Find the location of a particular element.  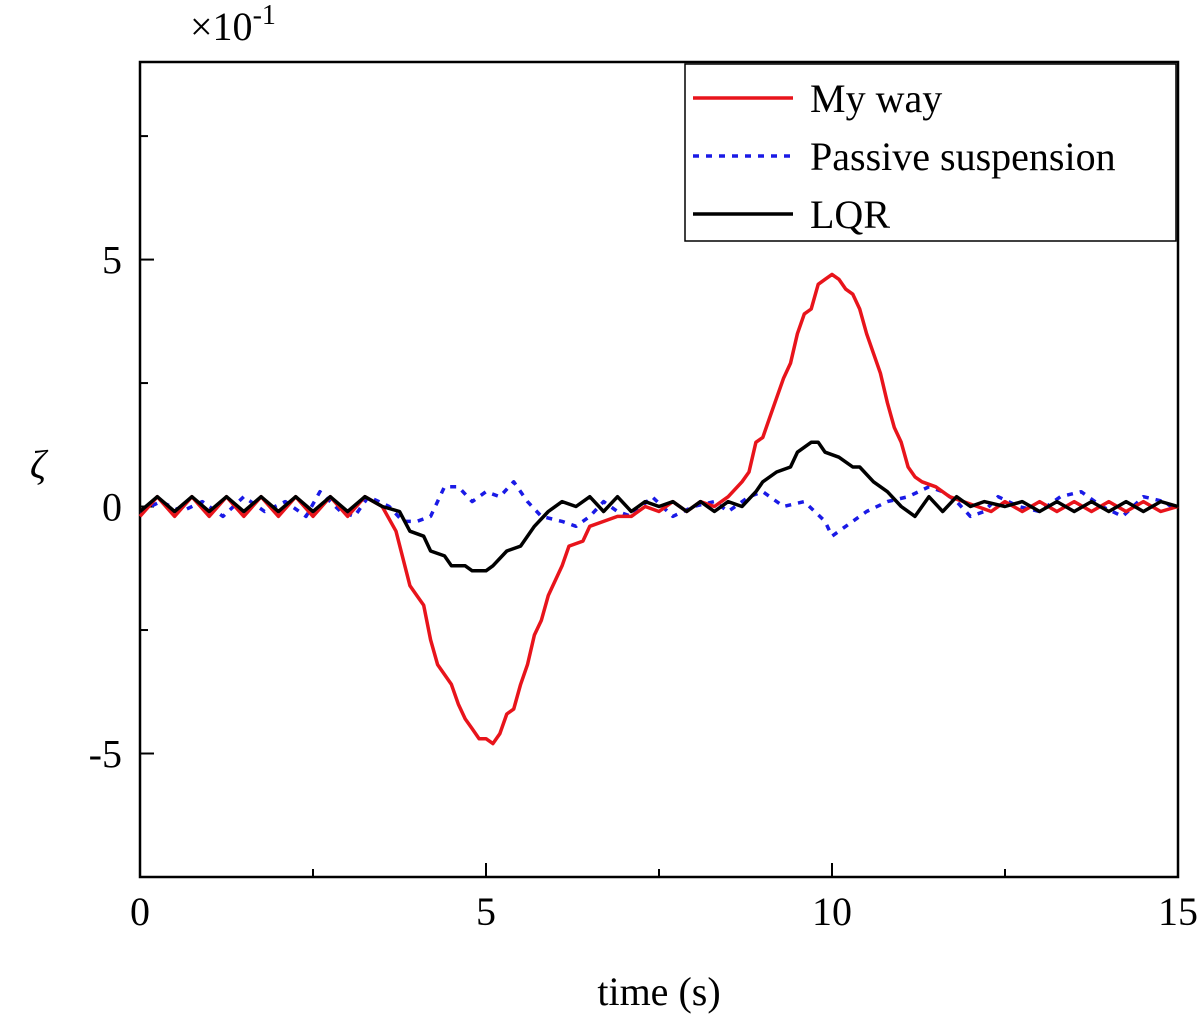

series-line-passive-suspension is located at coordinates (659, 509).